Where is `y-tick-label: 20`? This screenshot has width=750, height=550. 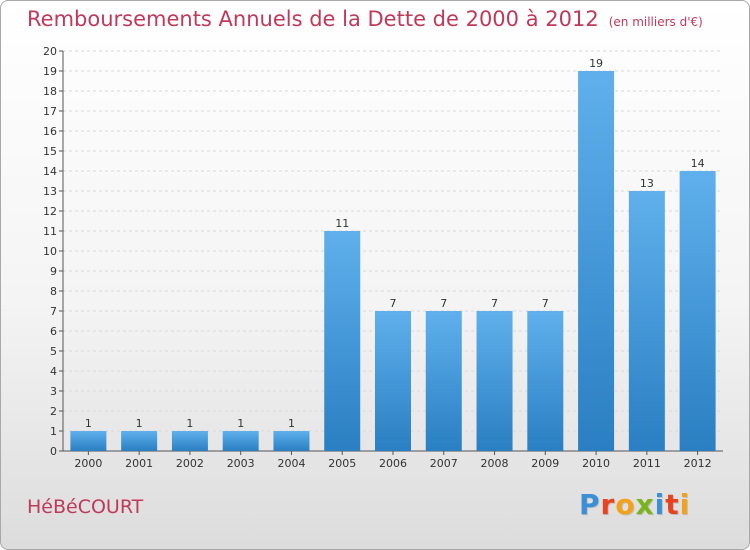
y-tick-label: 20 is located at coordinates (50, 51).